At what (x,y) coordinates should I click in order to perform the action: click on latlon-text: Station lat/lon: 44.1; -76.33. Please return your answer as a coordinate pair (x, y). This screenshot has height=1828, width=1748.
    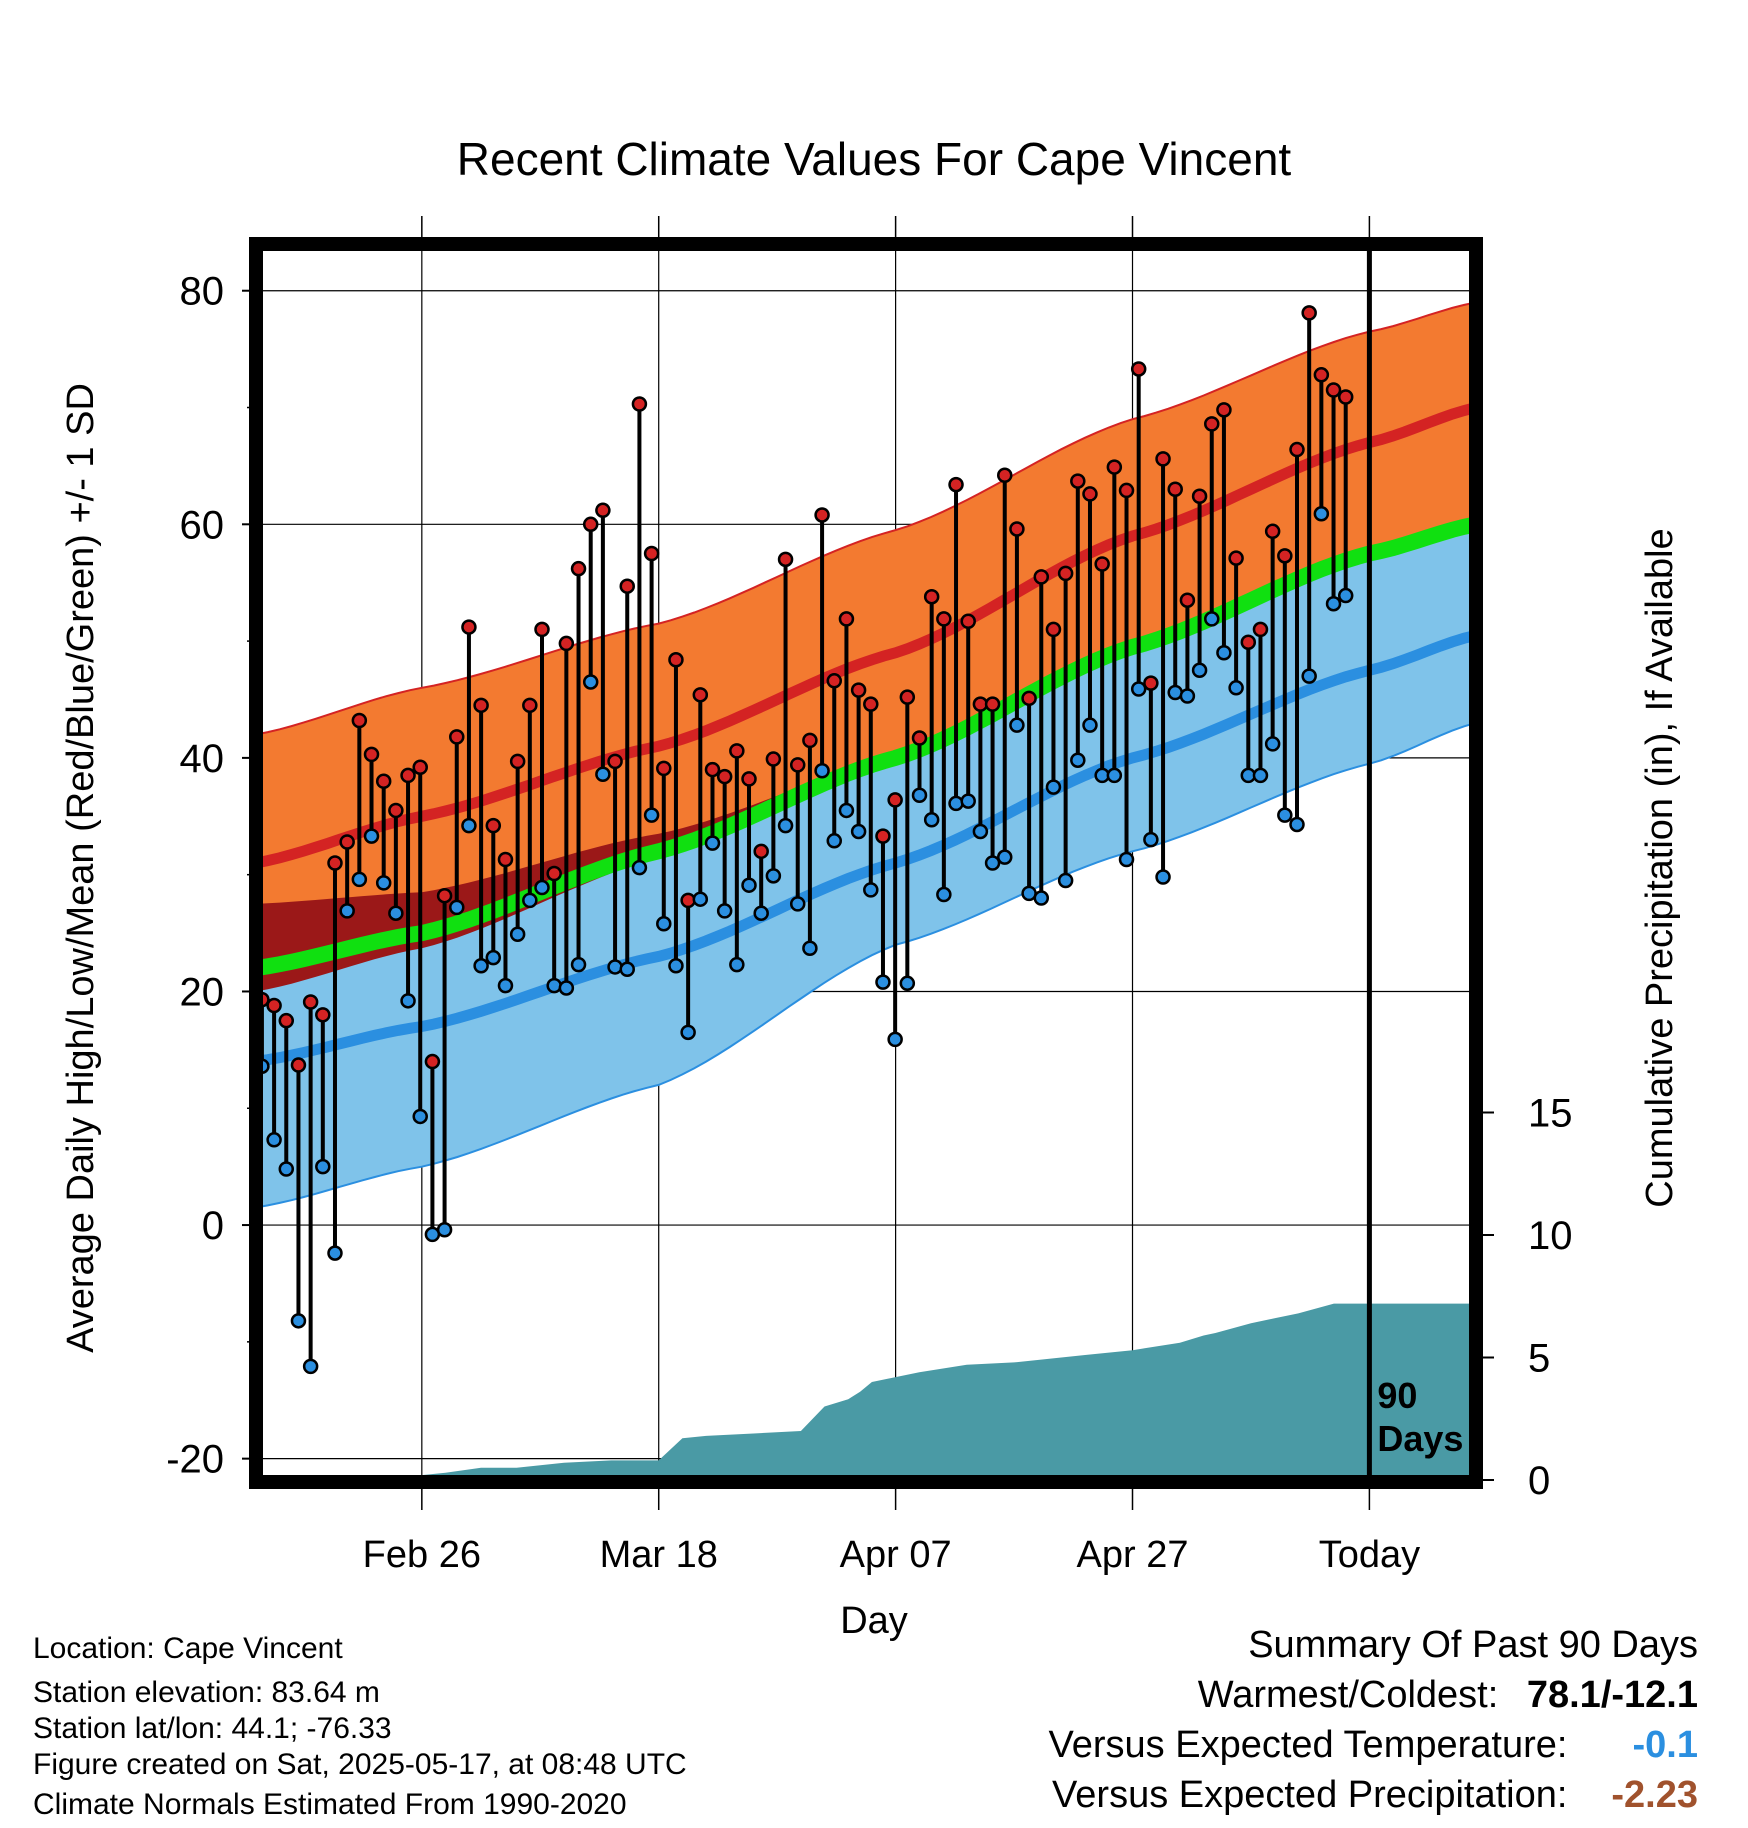
    Looking at the image, I should click on (212, 1728).